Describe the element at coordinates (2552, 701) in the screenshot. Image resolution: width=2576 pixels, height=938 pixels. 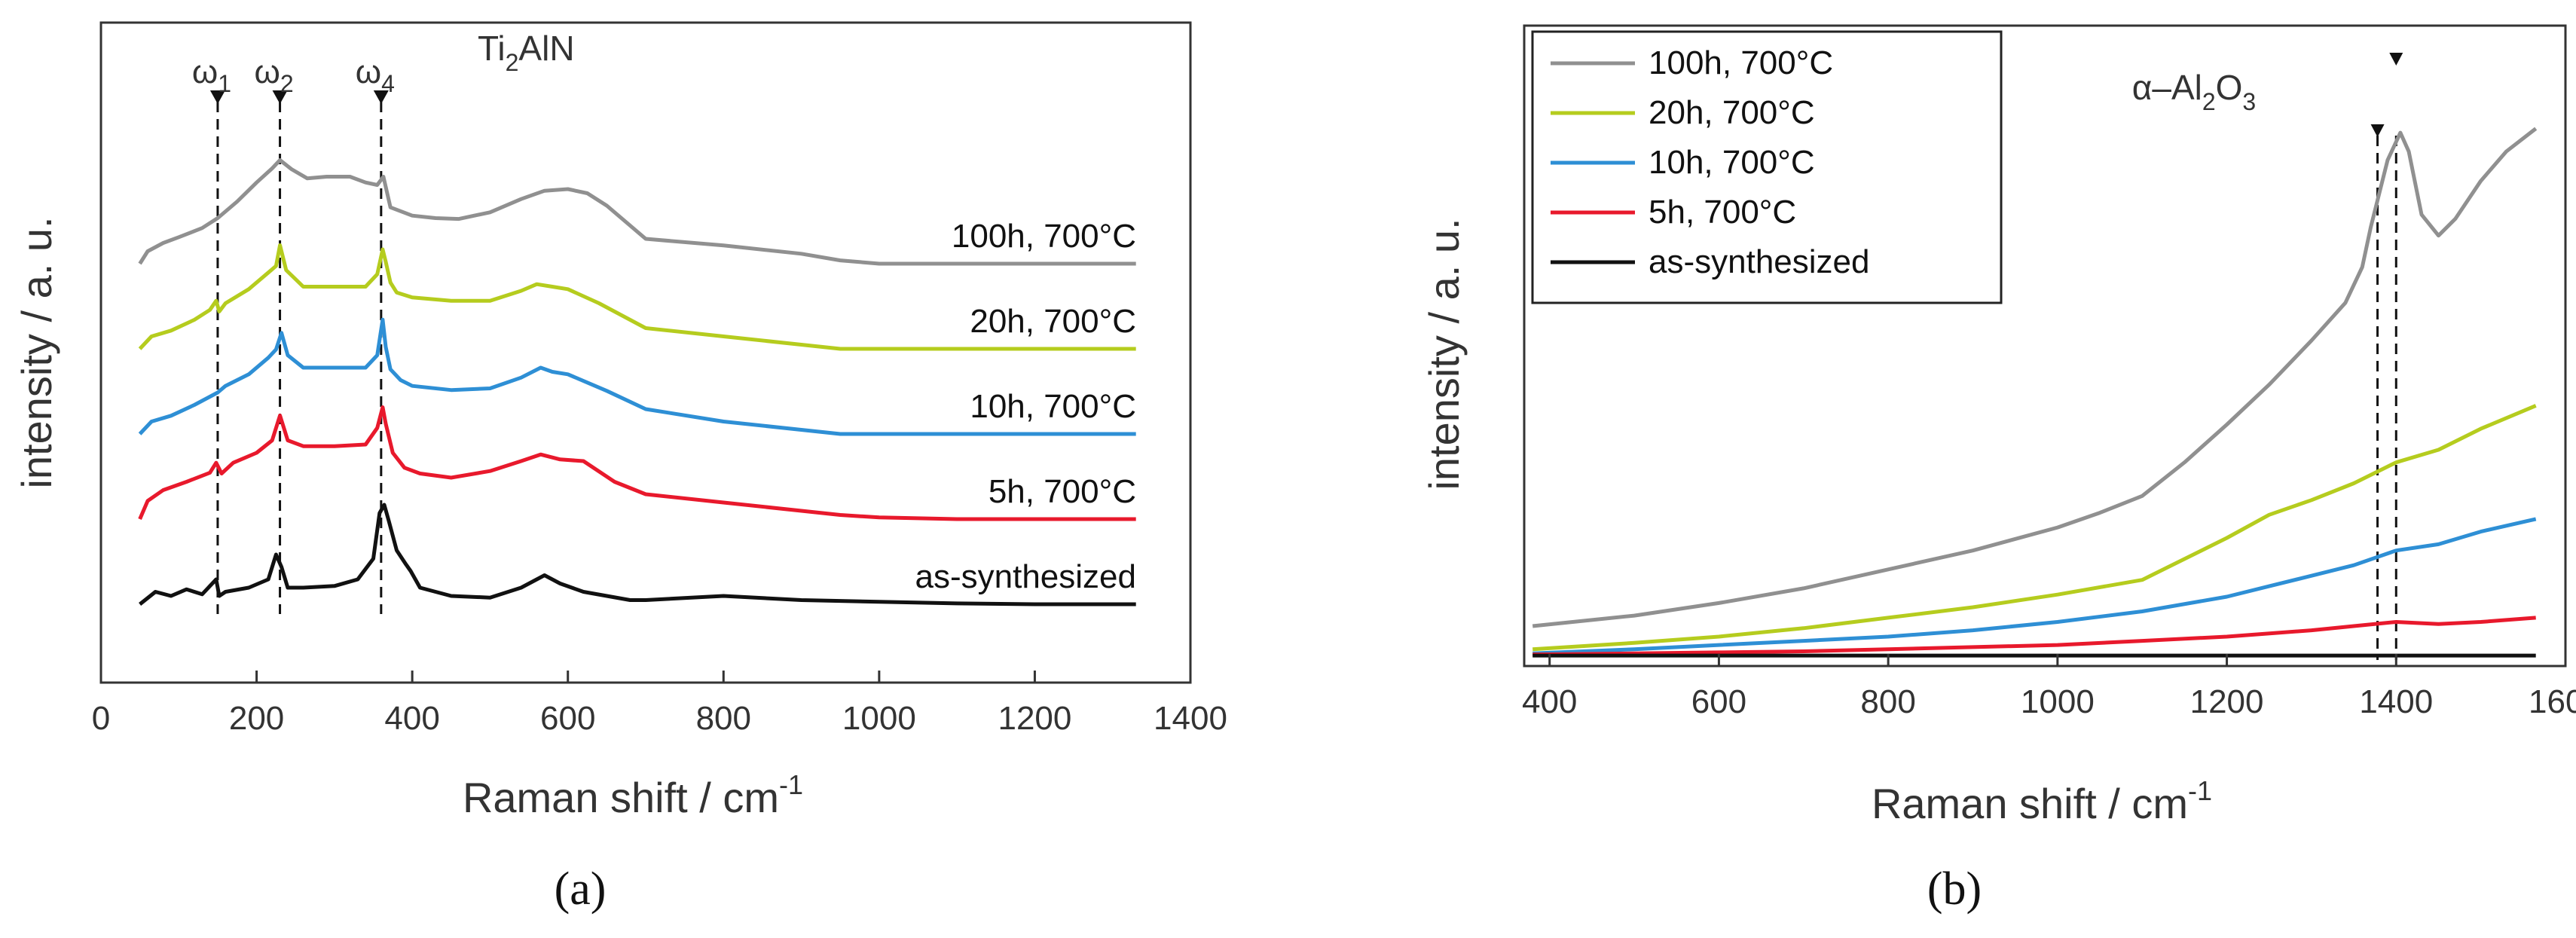
I see `x-tick-label-b: 1600` at that location.